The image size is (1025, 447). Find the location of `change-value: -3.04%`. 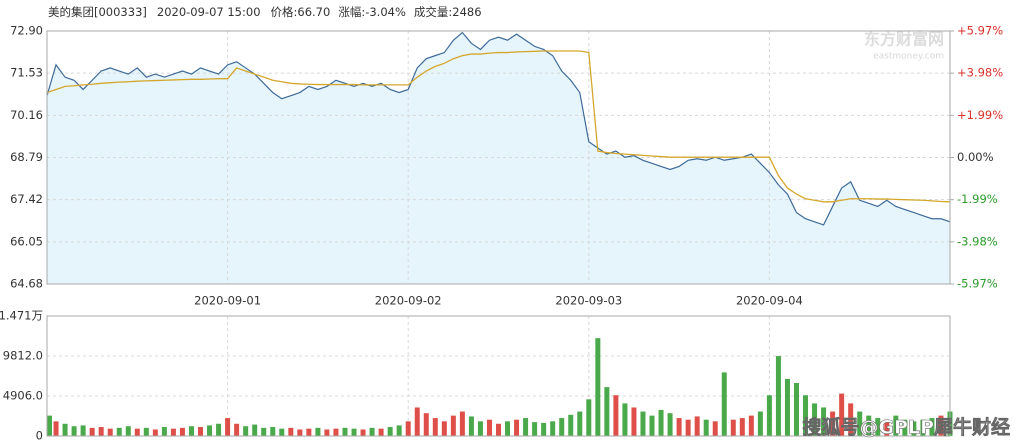

change-value: -3.04% is located at coordinates (385, 12).